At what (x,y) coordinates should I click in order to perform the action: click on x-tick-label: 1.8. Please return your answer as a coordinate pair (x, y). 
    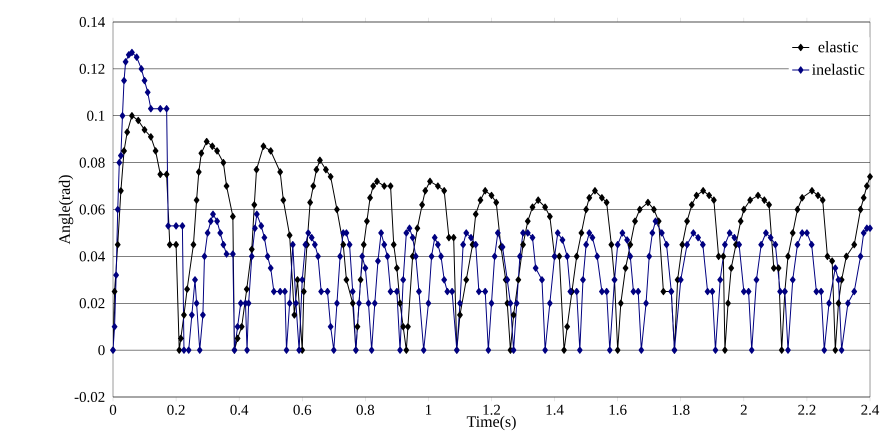
    Looking at the image, I should click on (681, 409).